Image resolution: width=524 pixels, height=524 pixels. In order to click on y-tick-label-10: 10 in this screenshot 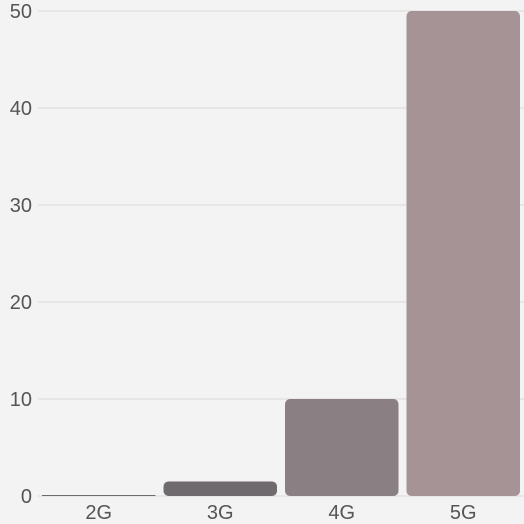, I will do `click(21, 400)`.